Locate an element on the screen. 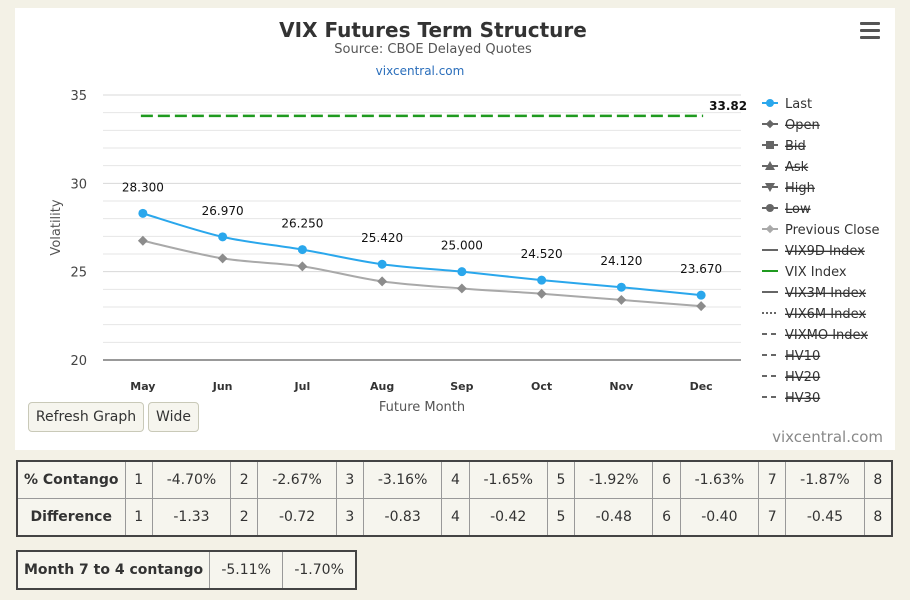 This screenshot has width=910, height=600. contango-value: -1.63% is located at coordinates (719, 479).